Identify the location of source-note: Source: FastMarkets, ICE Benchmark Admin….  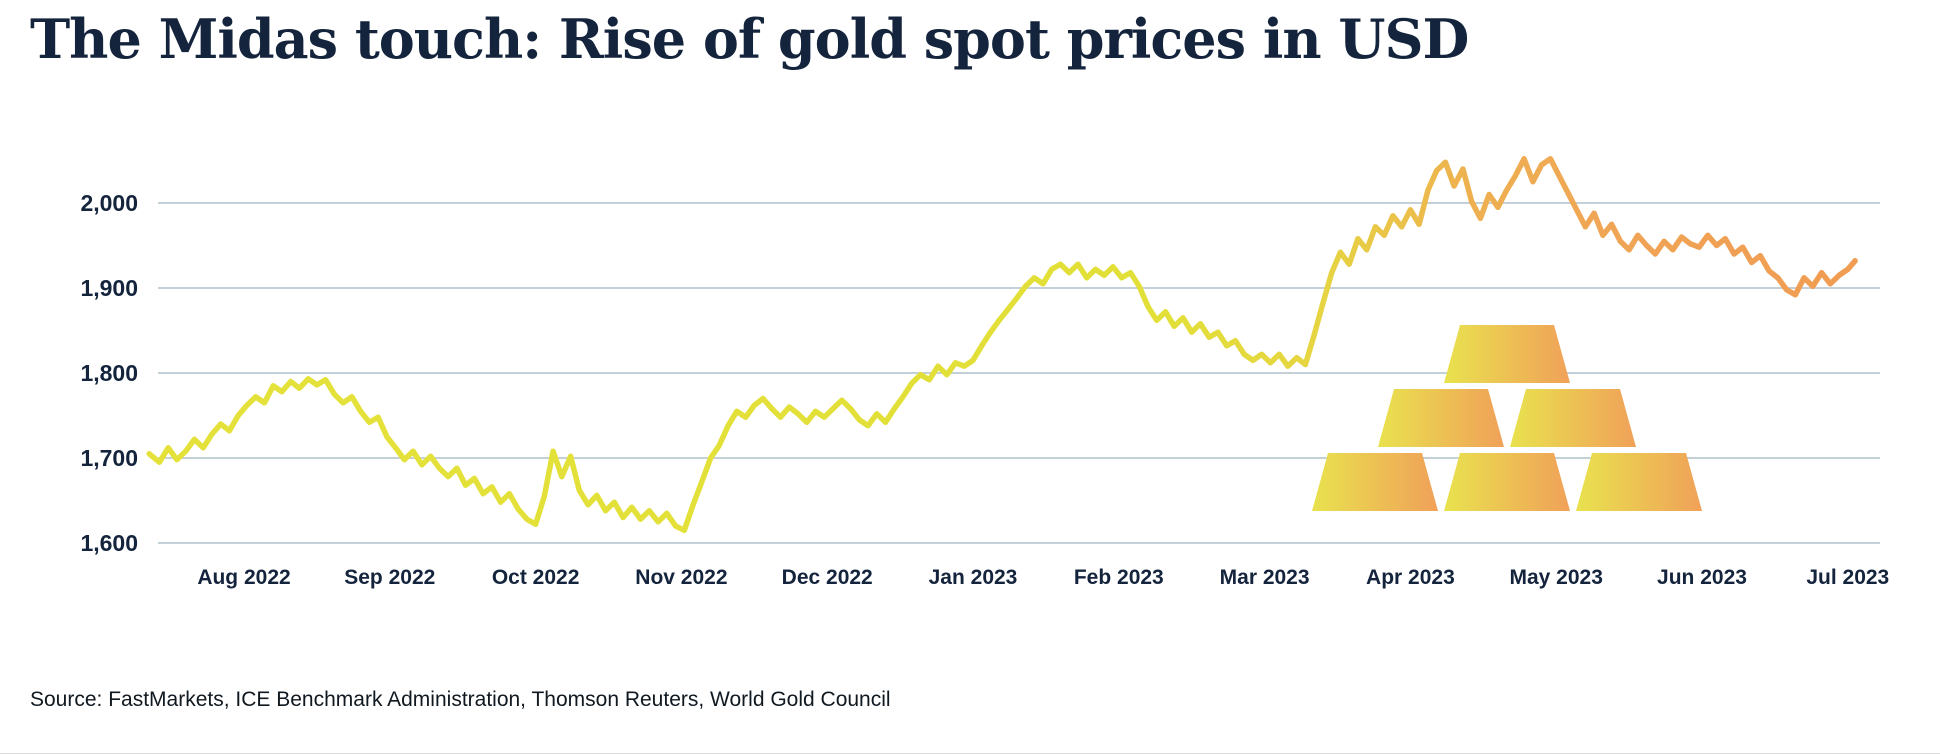
(460, 699).